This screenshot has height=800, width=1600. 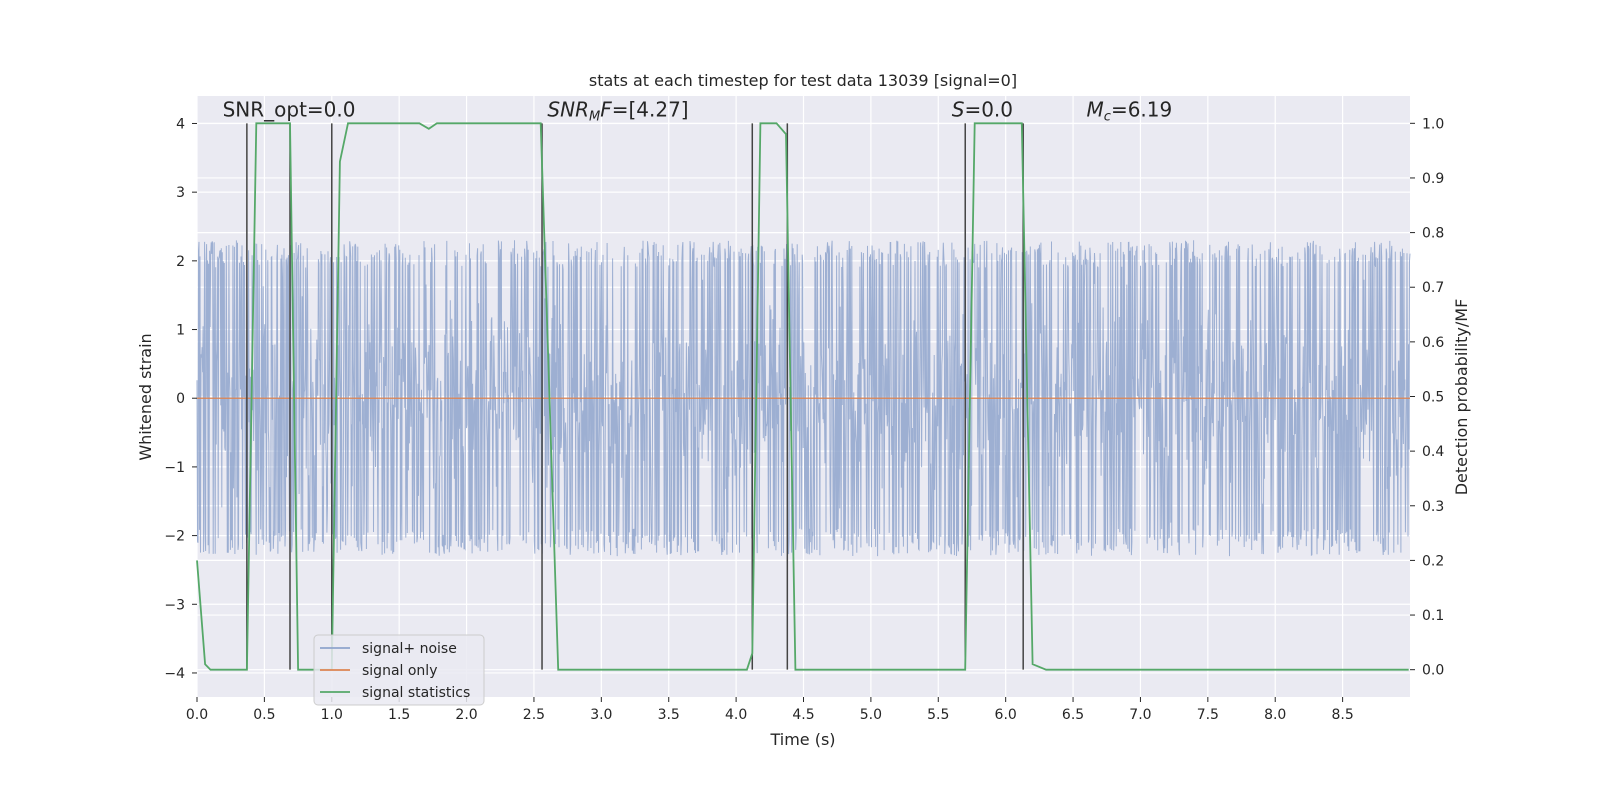 What do you see at coordinates (332, 715) in the screenshot?
I see `x-tick-label: 1.0` at bounding box center [332, 715].